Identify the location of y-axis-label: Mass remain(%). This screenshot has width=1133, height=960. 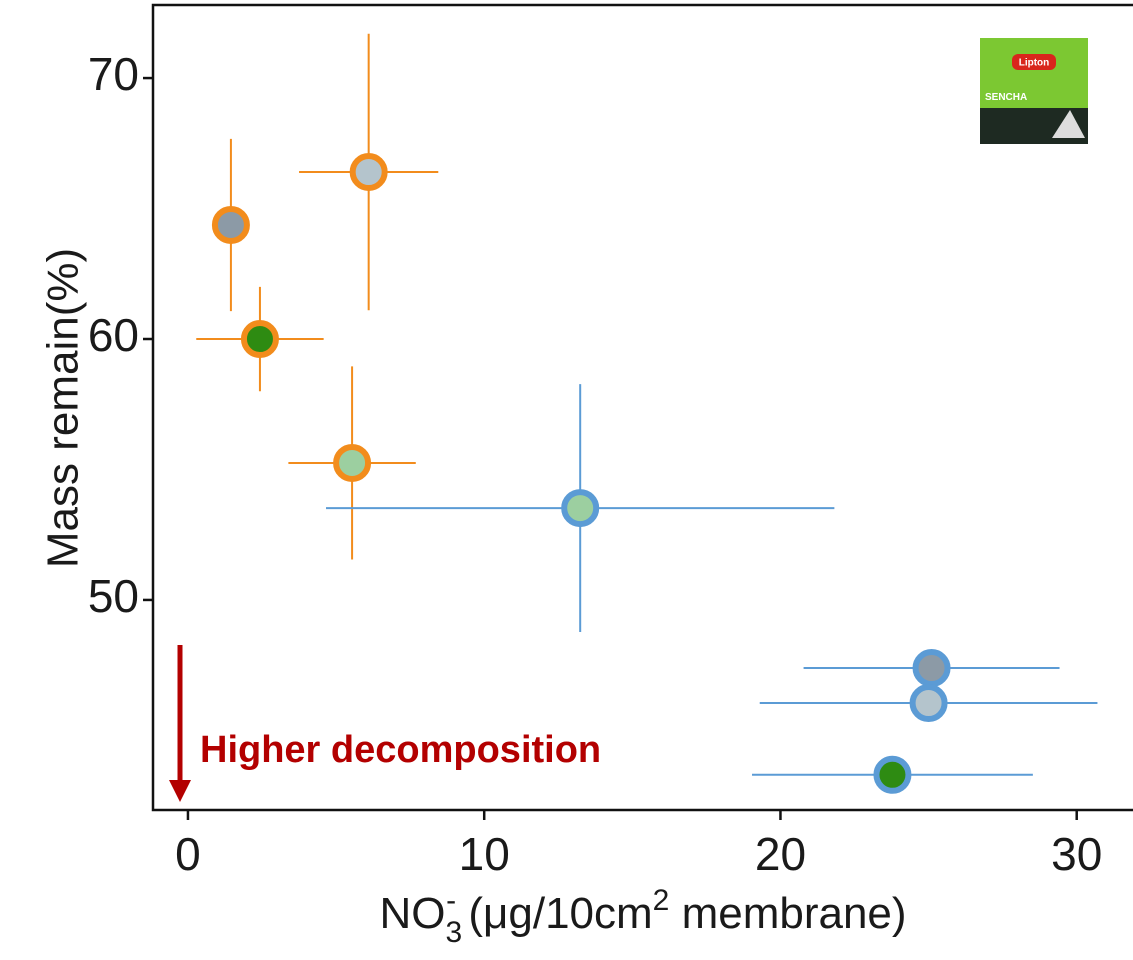
(63, 408).